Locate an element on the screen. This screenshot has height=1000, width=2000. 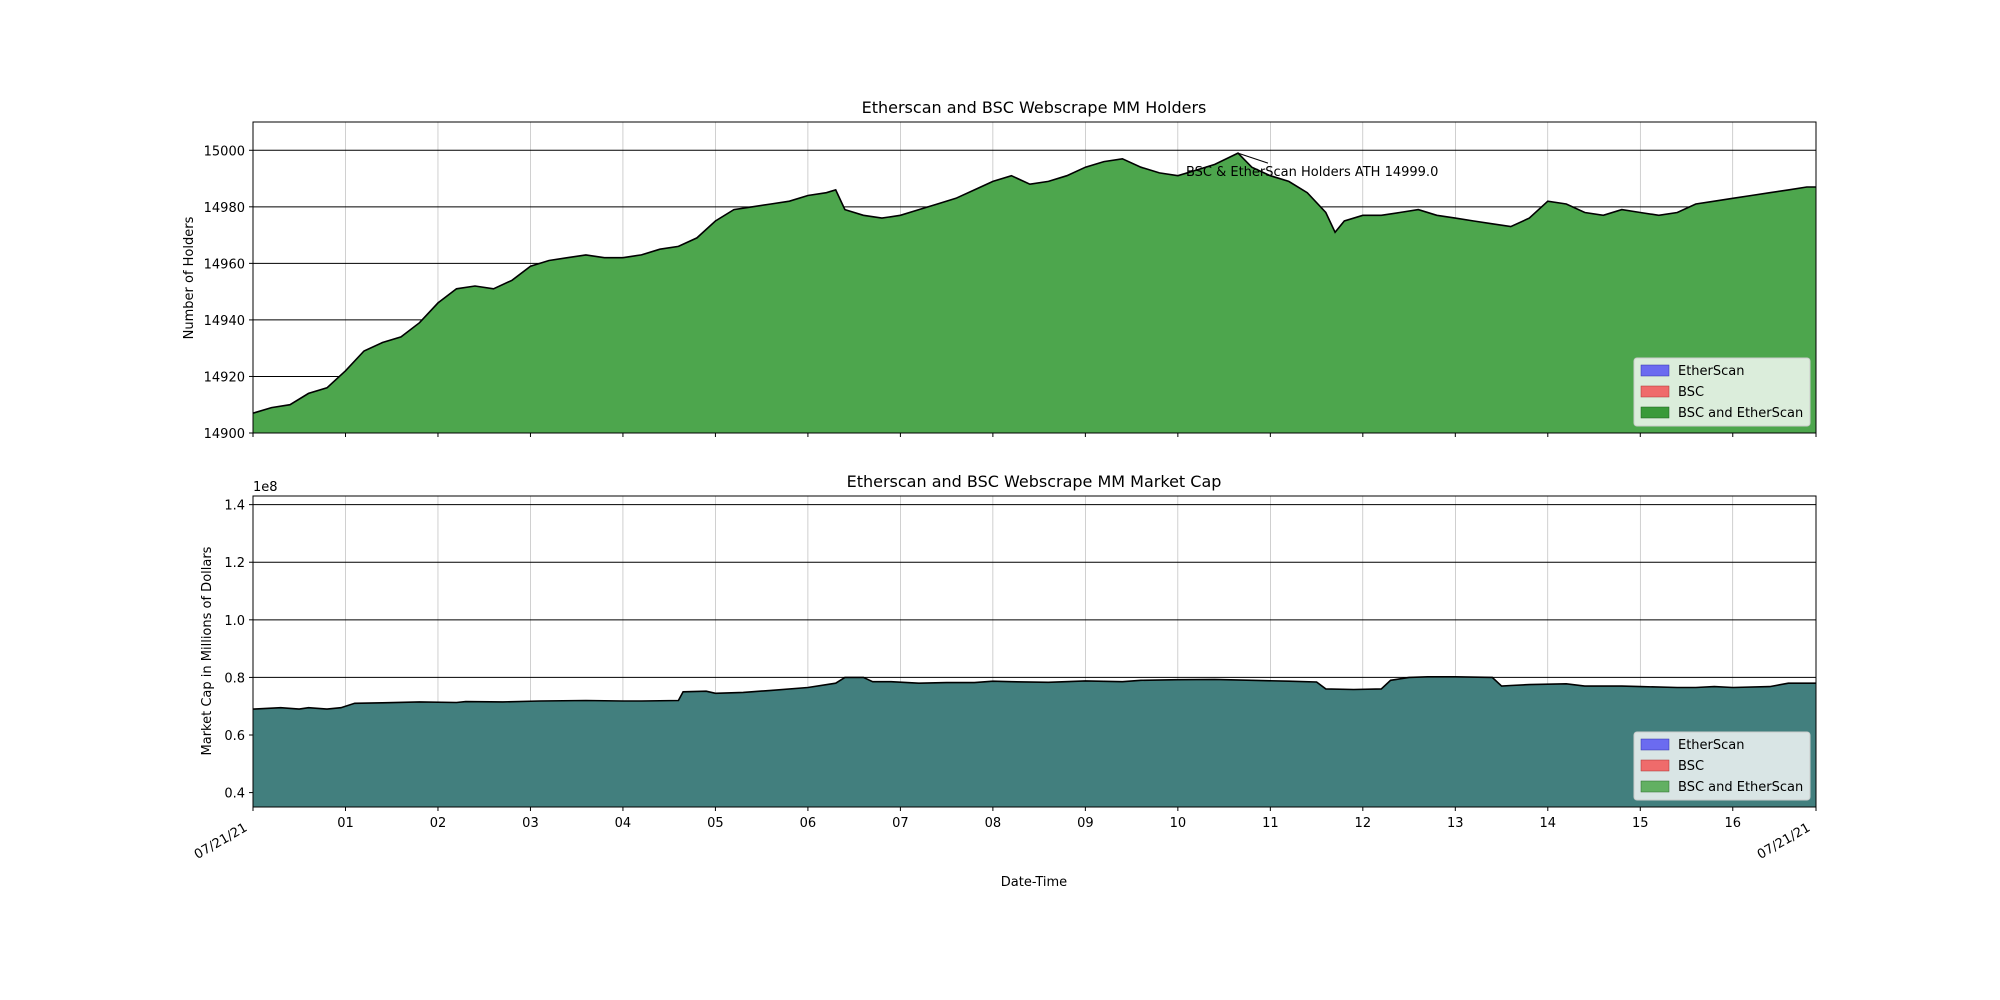
y-tick-label: 15000 is located at coordinates (224, 151).